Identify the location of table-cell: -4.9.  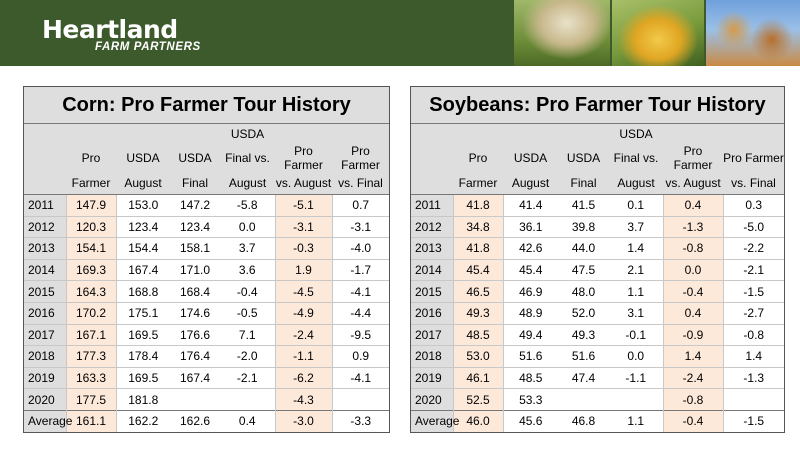
(303, 313).